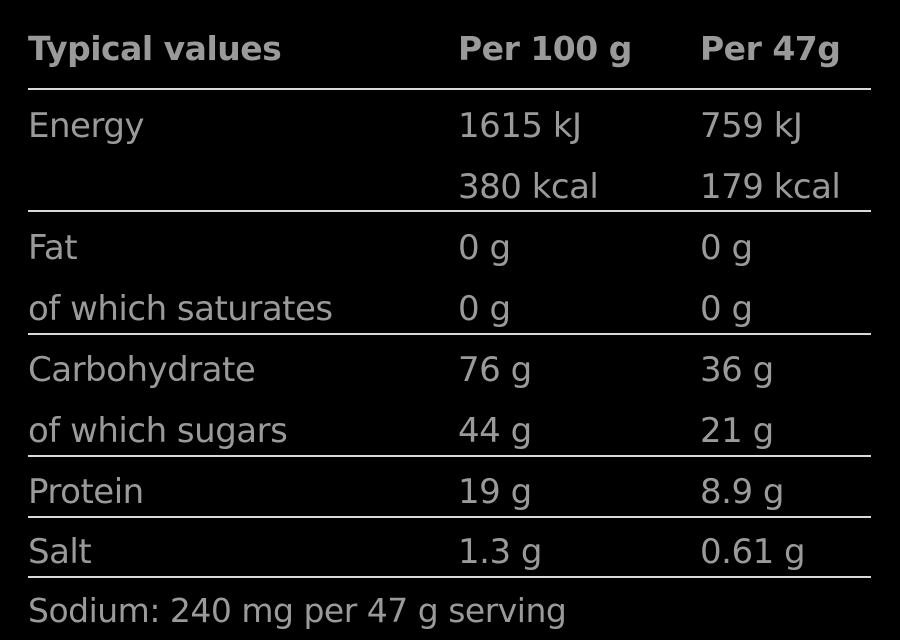 The width and height of the screenshot is (900, 640). Describe the element at coordinates (742, 492) in the screenshot. I see `row-per-serving: 8.9 g` at that location.